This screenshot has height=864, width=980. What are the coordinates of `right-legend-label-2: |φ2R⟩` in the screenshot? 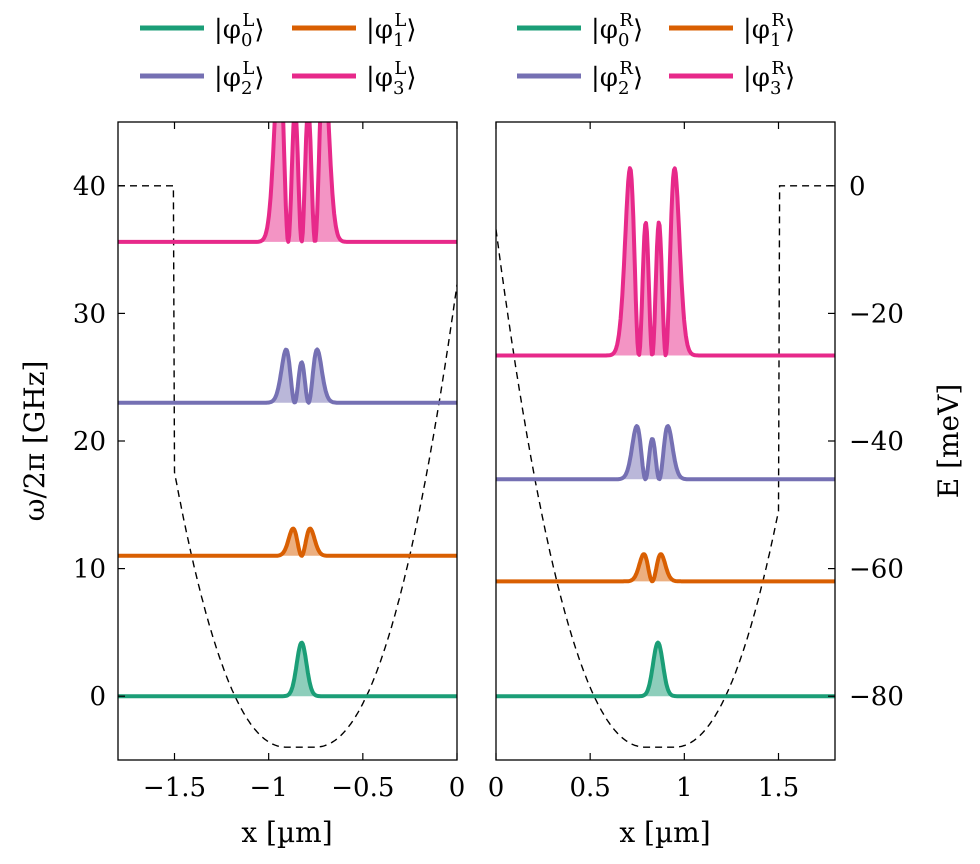 It's located at (617, 78).